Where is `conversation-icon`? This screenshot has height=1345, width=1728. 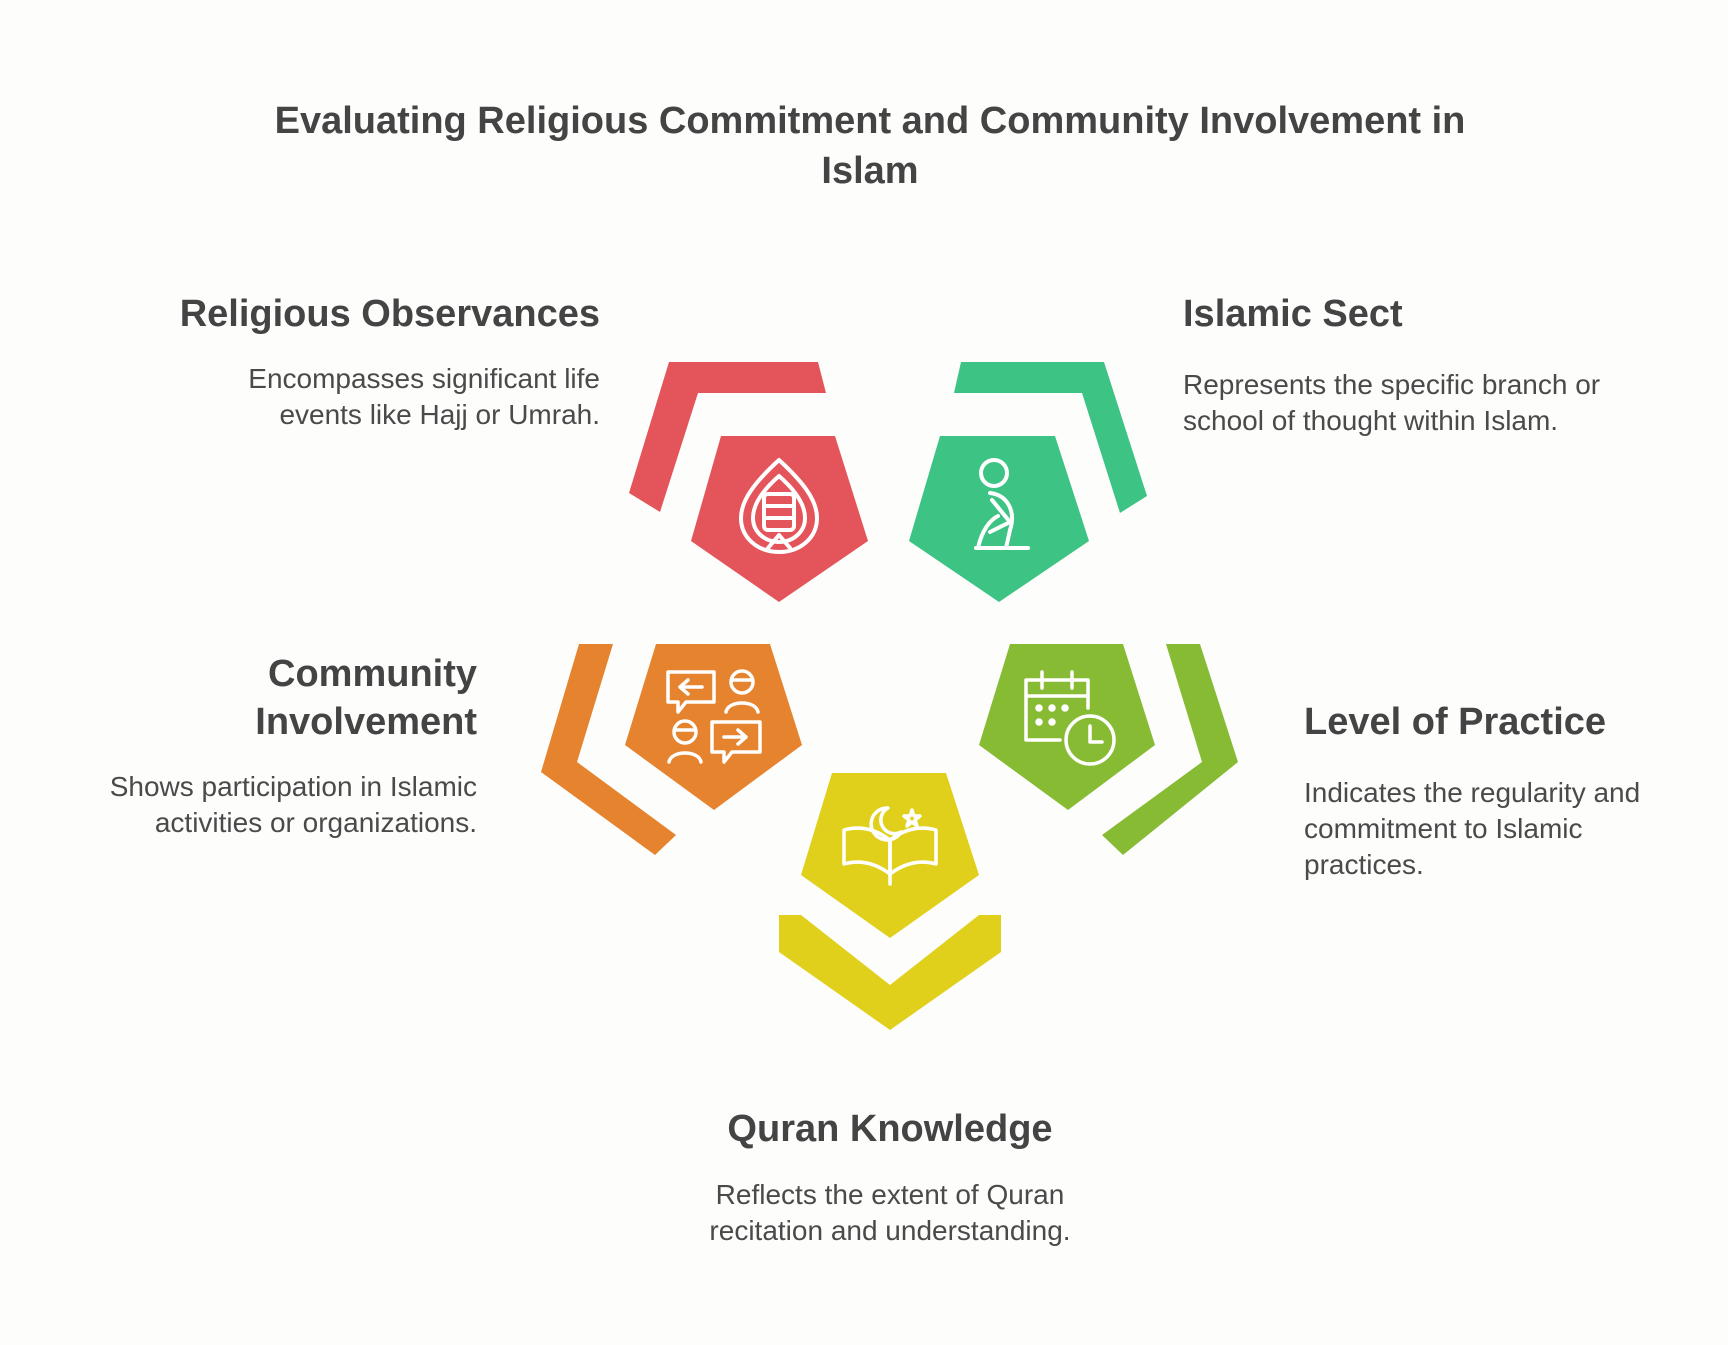
conversation-icon is located at coordinates (714, 716).